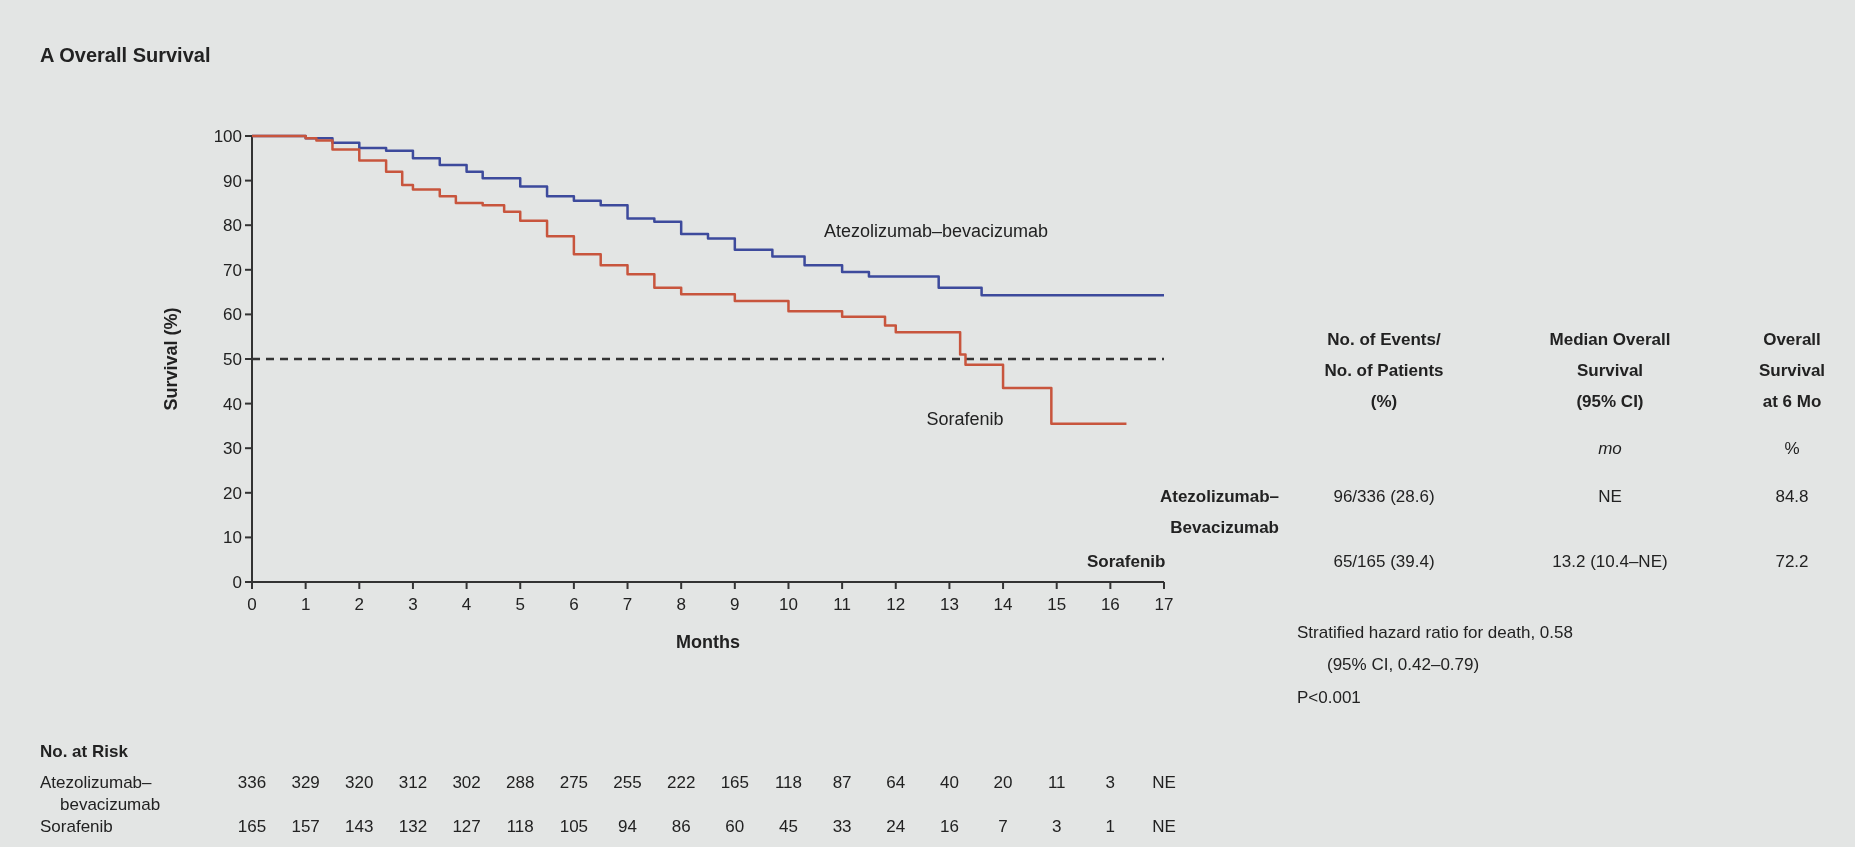  What do you see at coordinates (1792, 496) in the screenshot?
I see `text: 84.8` at bounding box center [1792, 496].